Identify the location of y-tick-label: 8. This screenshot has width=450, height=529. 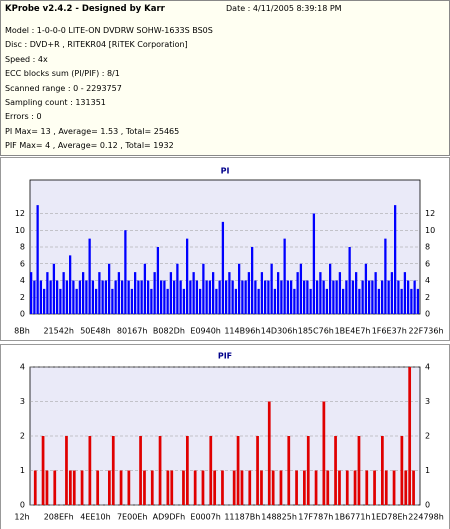
(22, 247).